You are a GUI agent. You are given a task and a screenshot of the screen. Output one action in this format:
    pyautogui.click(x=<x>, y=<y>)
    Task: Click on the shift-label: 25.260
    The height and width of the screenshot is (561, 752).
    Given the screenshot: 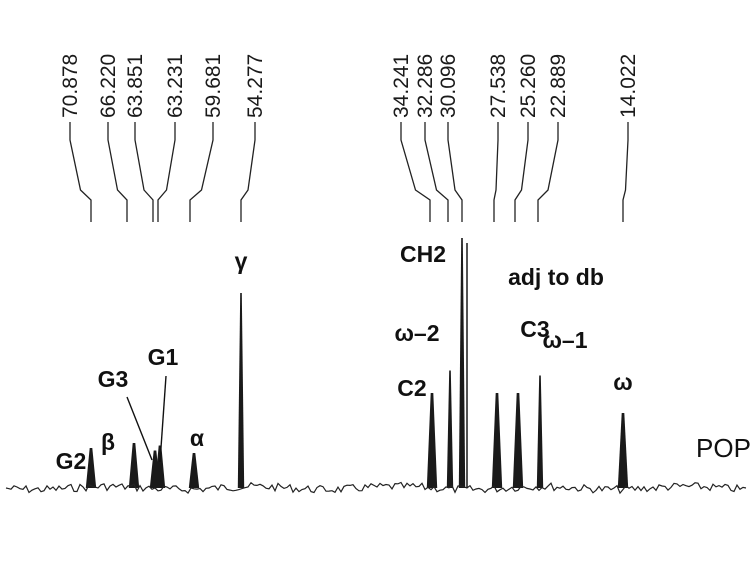 What is the action you would take?
    pyautogui.click(x=528, y=86)
    